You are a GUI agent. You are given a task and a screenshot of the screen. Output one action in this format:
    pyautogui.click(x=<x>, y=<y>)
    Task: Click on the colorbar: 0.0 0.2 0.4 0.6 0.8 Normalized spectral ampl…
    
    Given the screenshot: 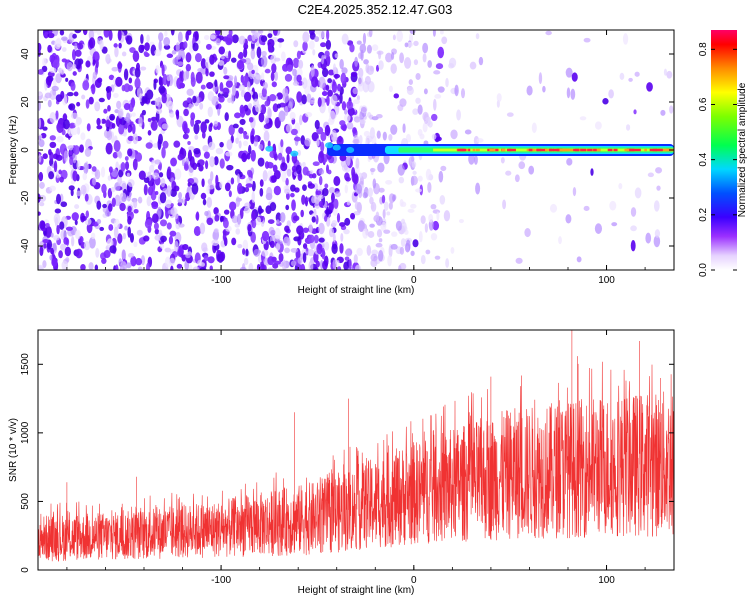 What is the action you would take?
    pyautogui.click(x=723, y=153)
    